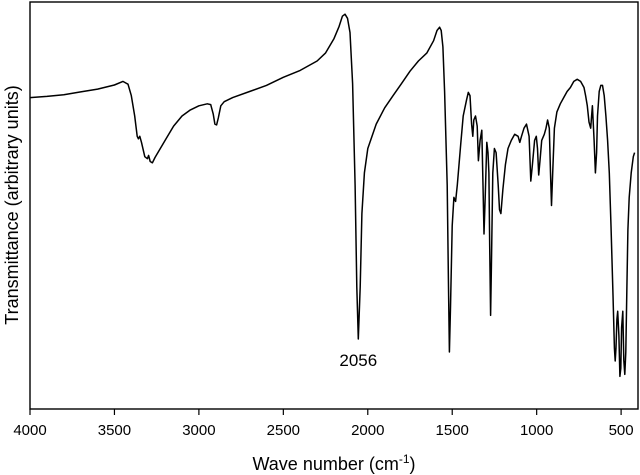 The image size is (640, 475). What do you see at coordinates (29, 430) in the screenshot?
I see `x-tick-label: 4000` at bounding box center [29, 430].